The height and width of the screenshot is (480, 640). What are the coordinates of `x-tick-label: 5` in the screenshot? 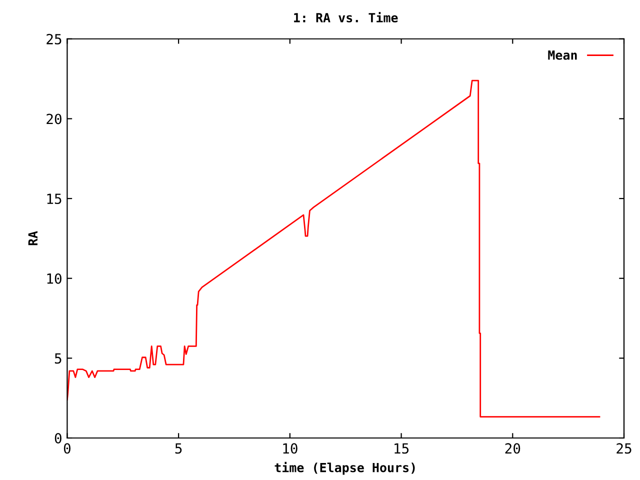 It's located at (178, 448).